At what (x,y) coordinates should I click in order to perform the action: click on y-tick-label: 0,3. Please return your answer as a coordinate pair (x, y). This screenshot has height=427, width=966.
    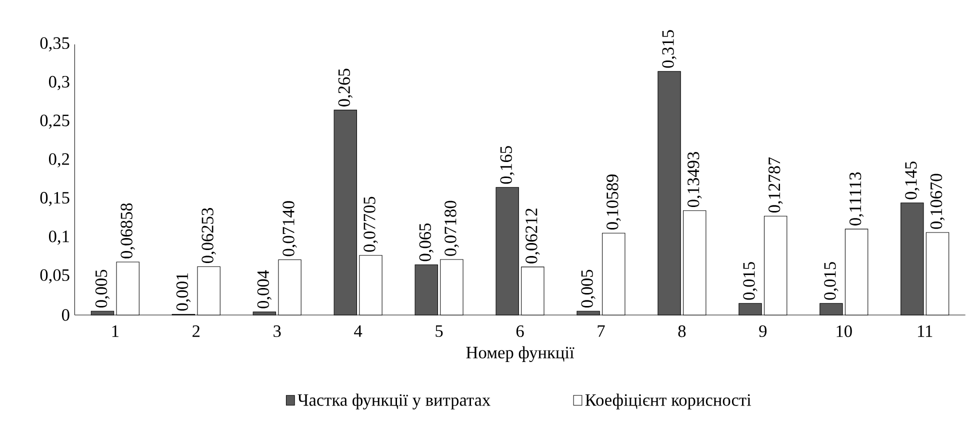
    Looking at the image, I should click on (59, 83).